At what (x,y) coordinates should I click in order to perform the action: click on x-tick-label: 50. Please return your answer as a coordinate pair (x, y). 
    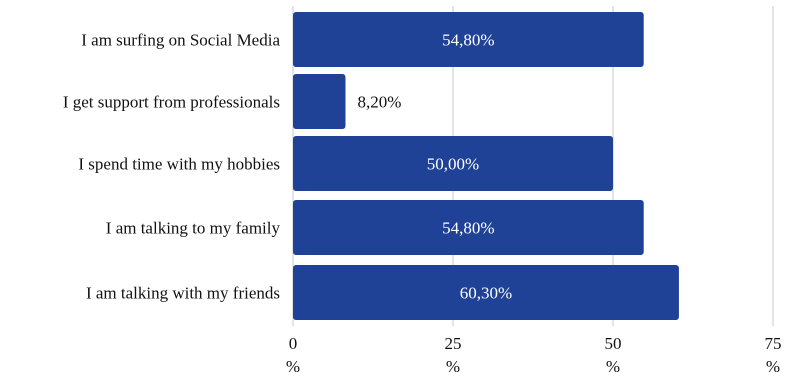
    Looking at the image, I should click on (613, 343).